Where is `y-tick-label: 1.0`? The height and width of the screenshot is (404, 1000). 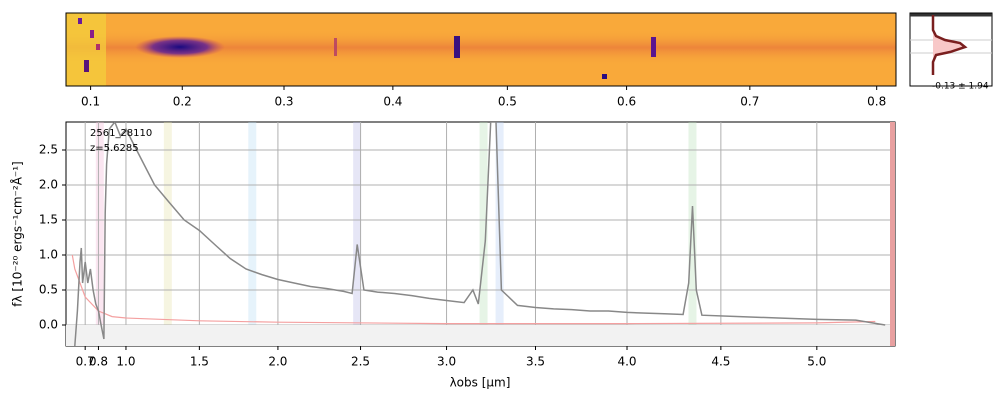
y-tick-label: 1.0 is located at coordinates (48, 255).